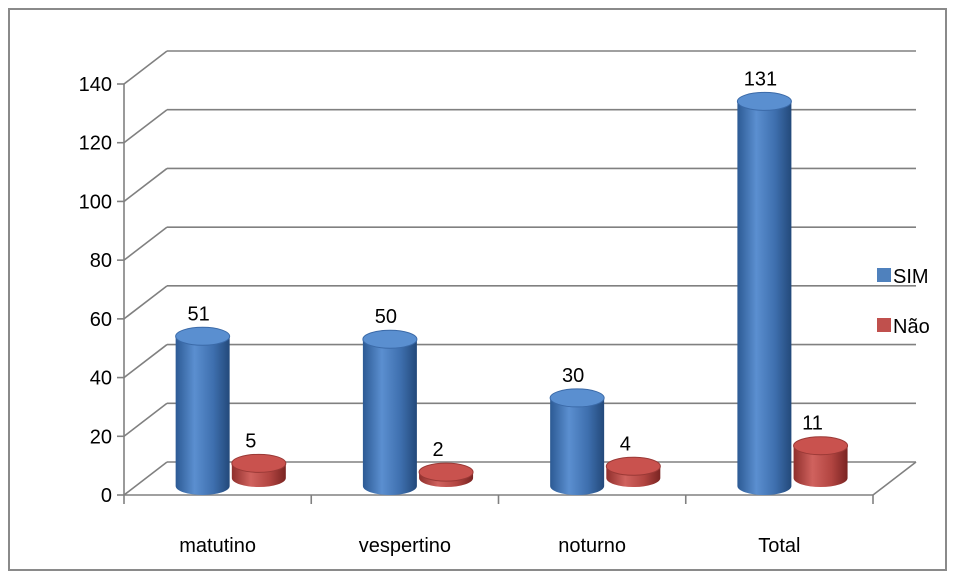 This screenshot has height=579, width=957. I want to click on bar-sim-matutino, so click(203, 410).